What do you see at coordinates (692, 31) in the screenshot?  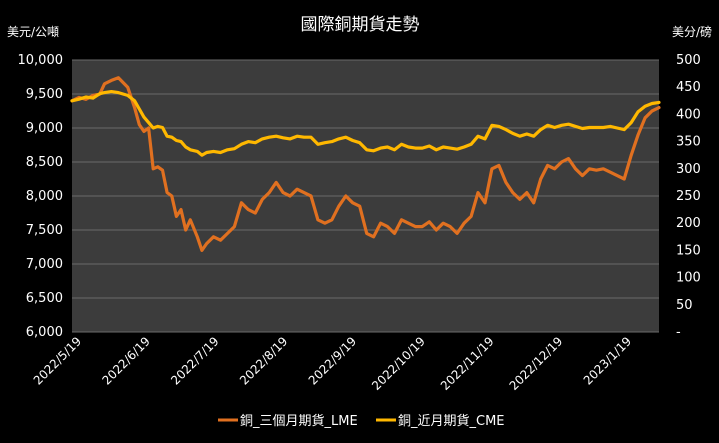 I see `y-axis-right-unit: 美分/磅` at bounding box center [692, 31].